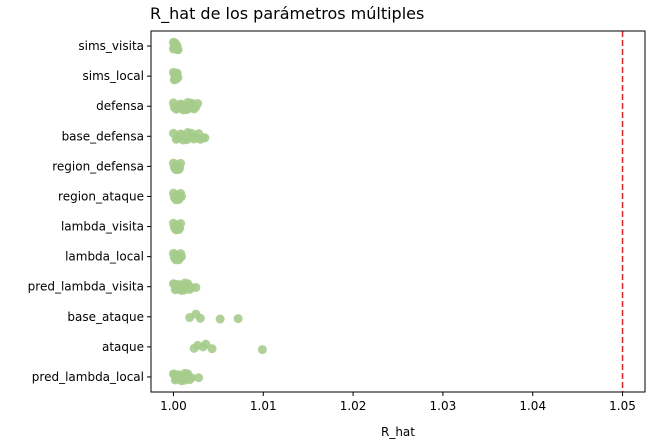 The image size is (652, 442). What do you see at coordinates (173, 406) in the screenshot?
I see `x-tick-label: 1.00` at bounding box center [173, 406].